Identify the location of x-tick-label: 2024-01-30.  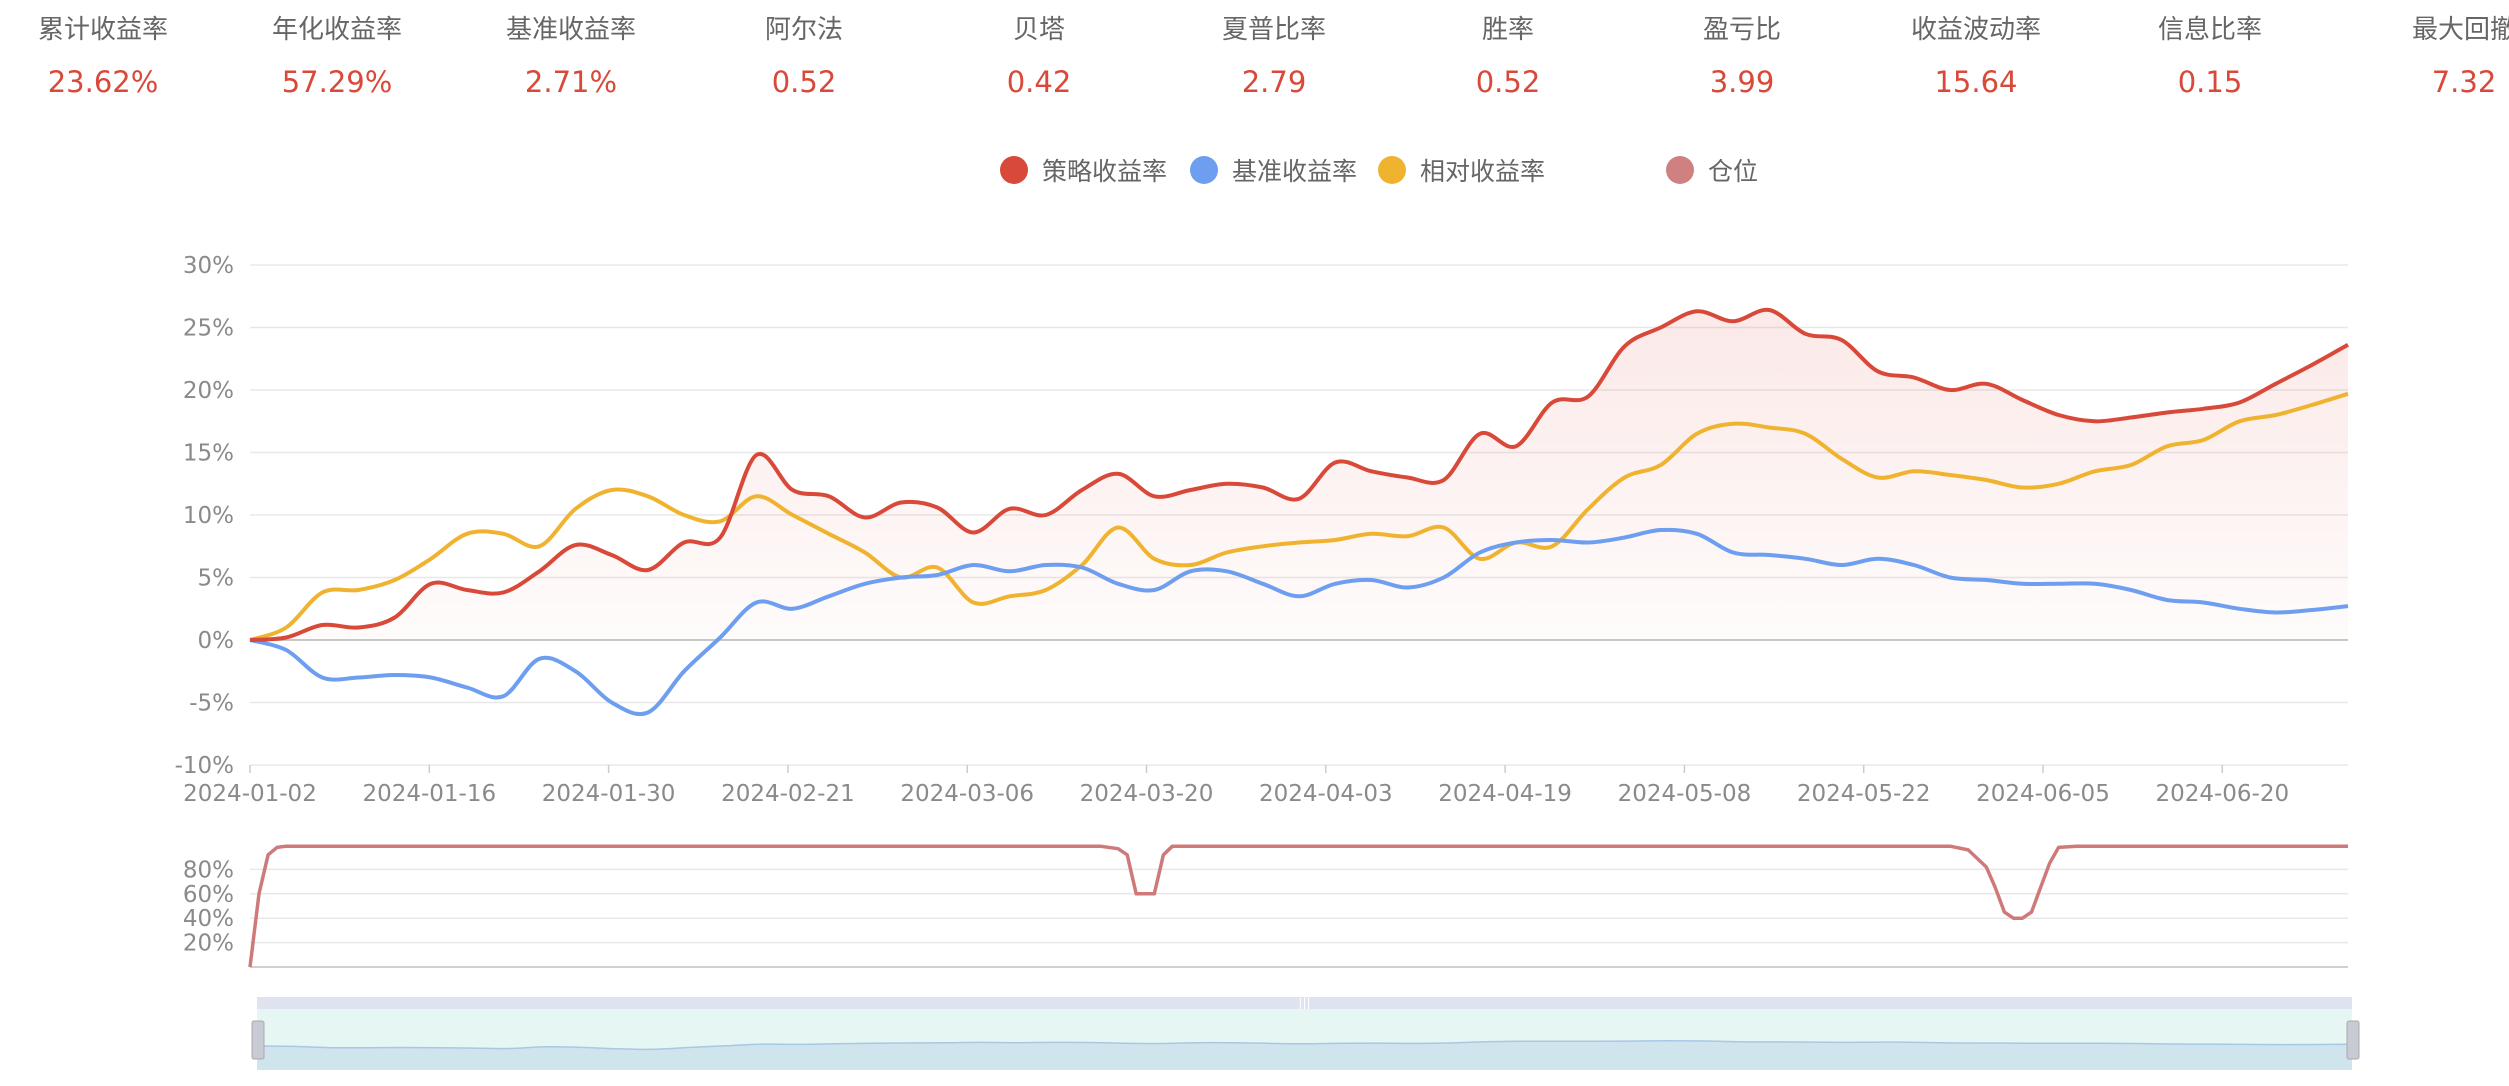
(609, 794).